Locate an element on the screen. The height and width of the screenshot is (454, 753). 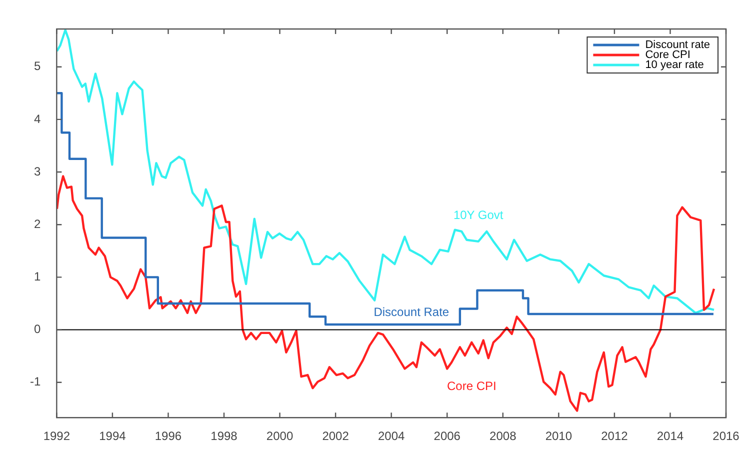
x-tick-label: 2012 is located at coordinates (614, 436).